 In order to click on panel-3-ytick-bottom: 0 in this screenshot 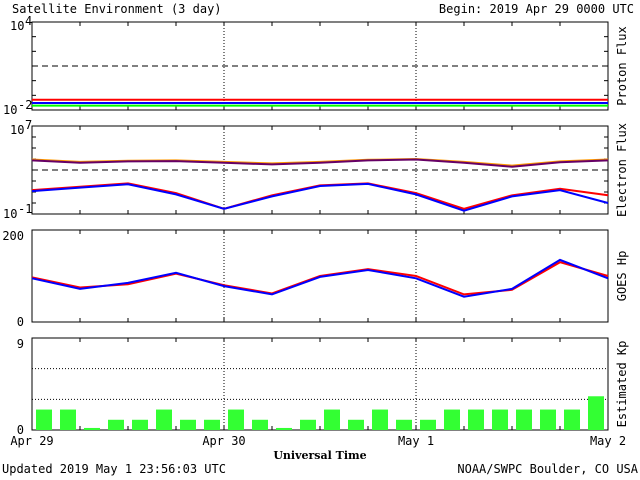, I will do `click(20, 430)`.